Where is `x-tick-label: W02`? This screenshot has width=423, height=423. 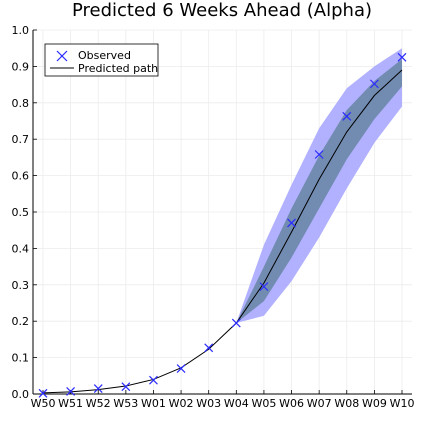 x-tick-label: W02 is located at coordinates (181, 403).